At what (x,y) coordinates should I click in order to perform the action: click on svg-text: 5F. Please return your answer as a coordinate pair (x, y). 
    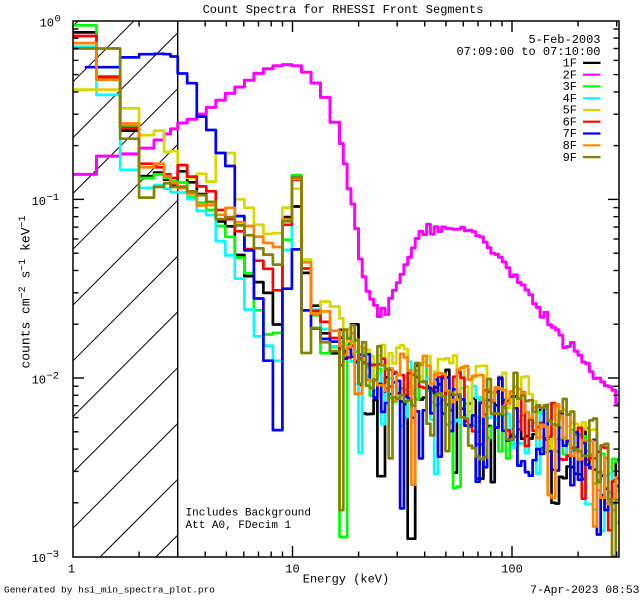
    Looking at the image, I should click on (570, 111).